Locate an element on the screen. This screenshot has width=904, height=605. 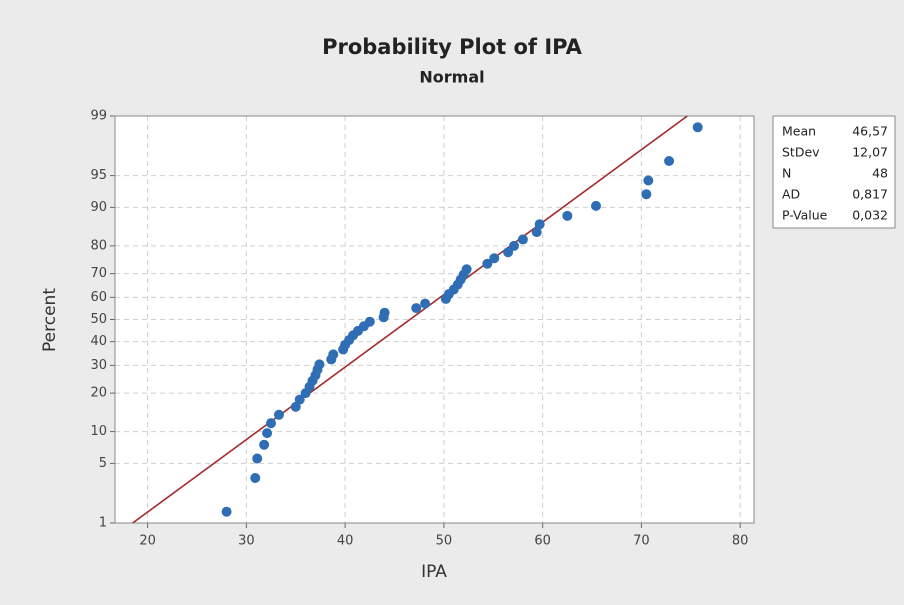
stat-label: StDev is located at coordinates (801, 152).